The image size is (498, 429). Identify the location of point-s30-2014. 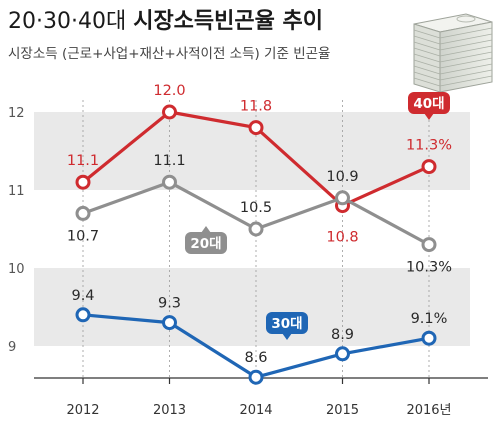
(256, 377).